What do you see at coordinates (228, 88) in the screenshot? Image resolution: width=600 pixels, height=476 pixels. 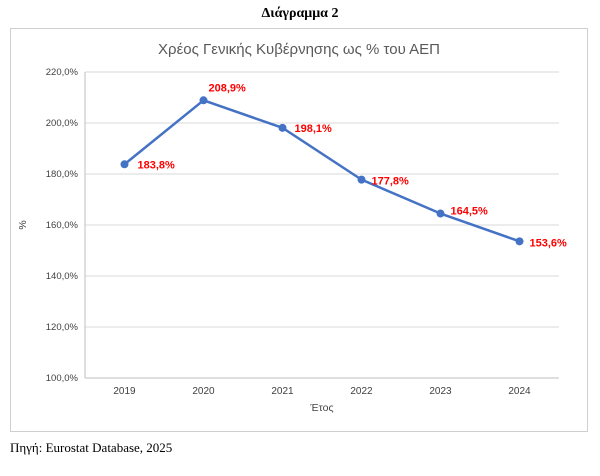 I see `data-label: 208,9%` at bounding box center [228, 88].